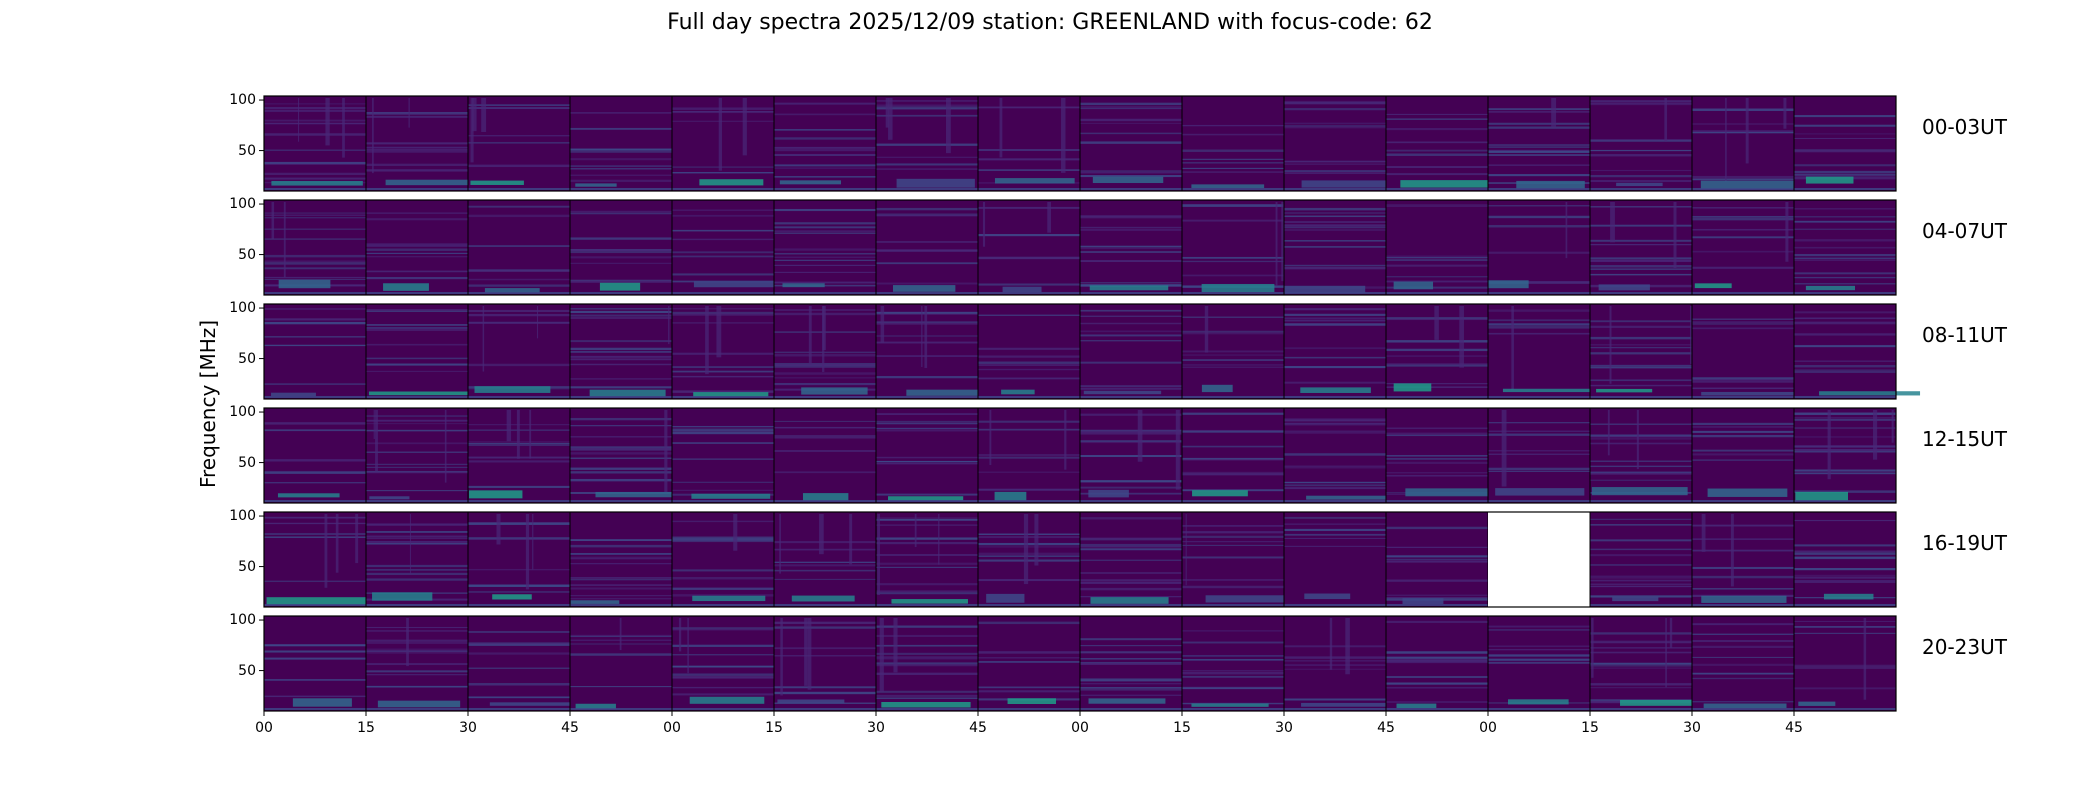 This screenshot has height=800, width=2100. Describe the element at coordinates (247, 254) in the screenshot. I see `y-tick-label: 50` at that location.